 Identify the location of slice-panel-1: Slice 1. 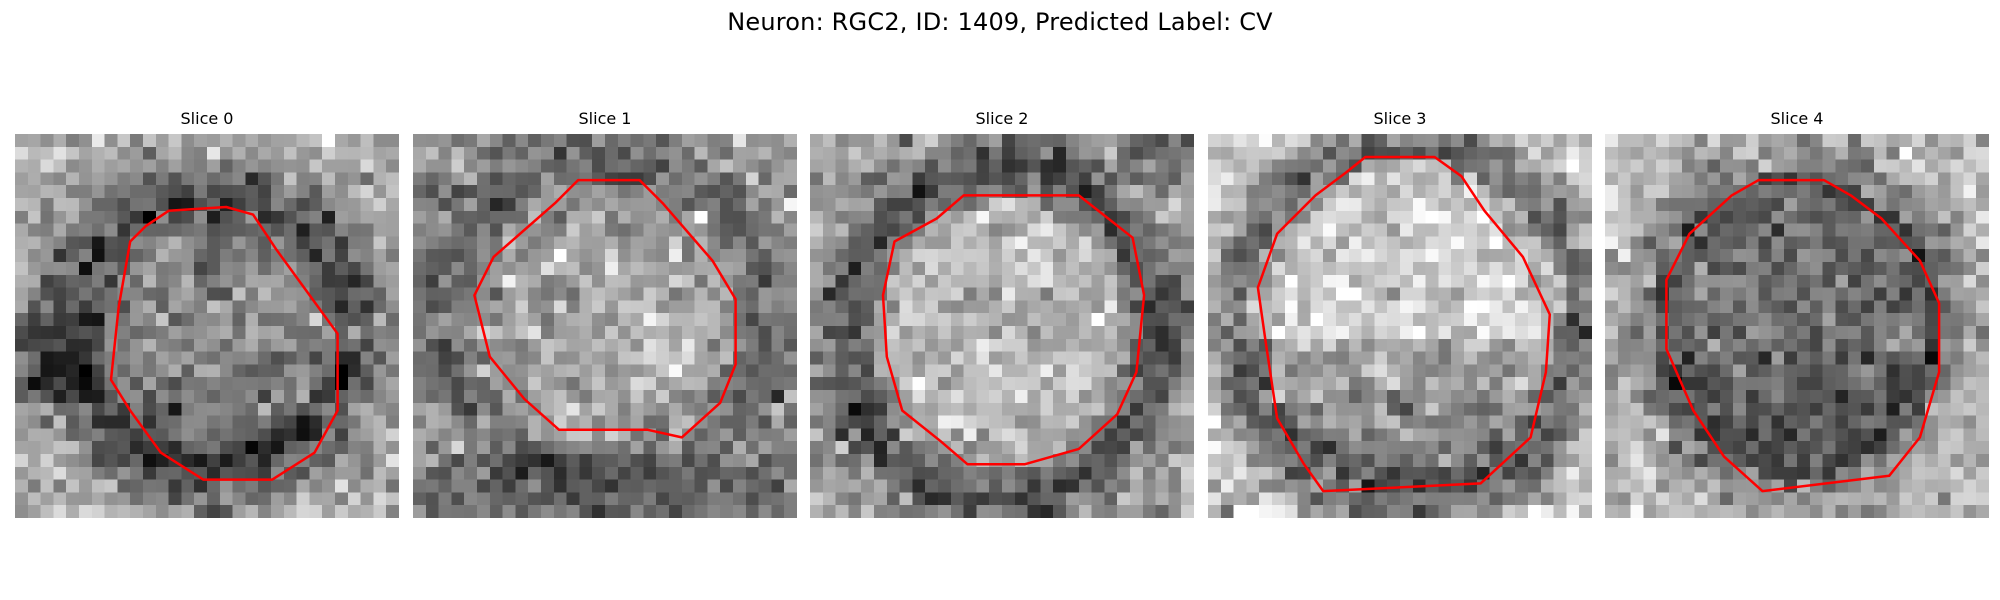
(605, 313).